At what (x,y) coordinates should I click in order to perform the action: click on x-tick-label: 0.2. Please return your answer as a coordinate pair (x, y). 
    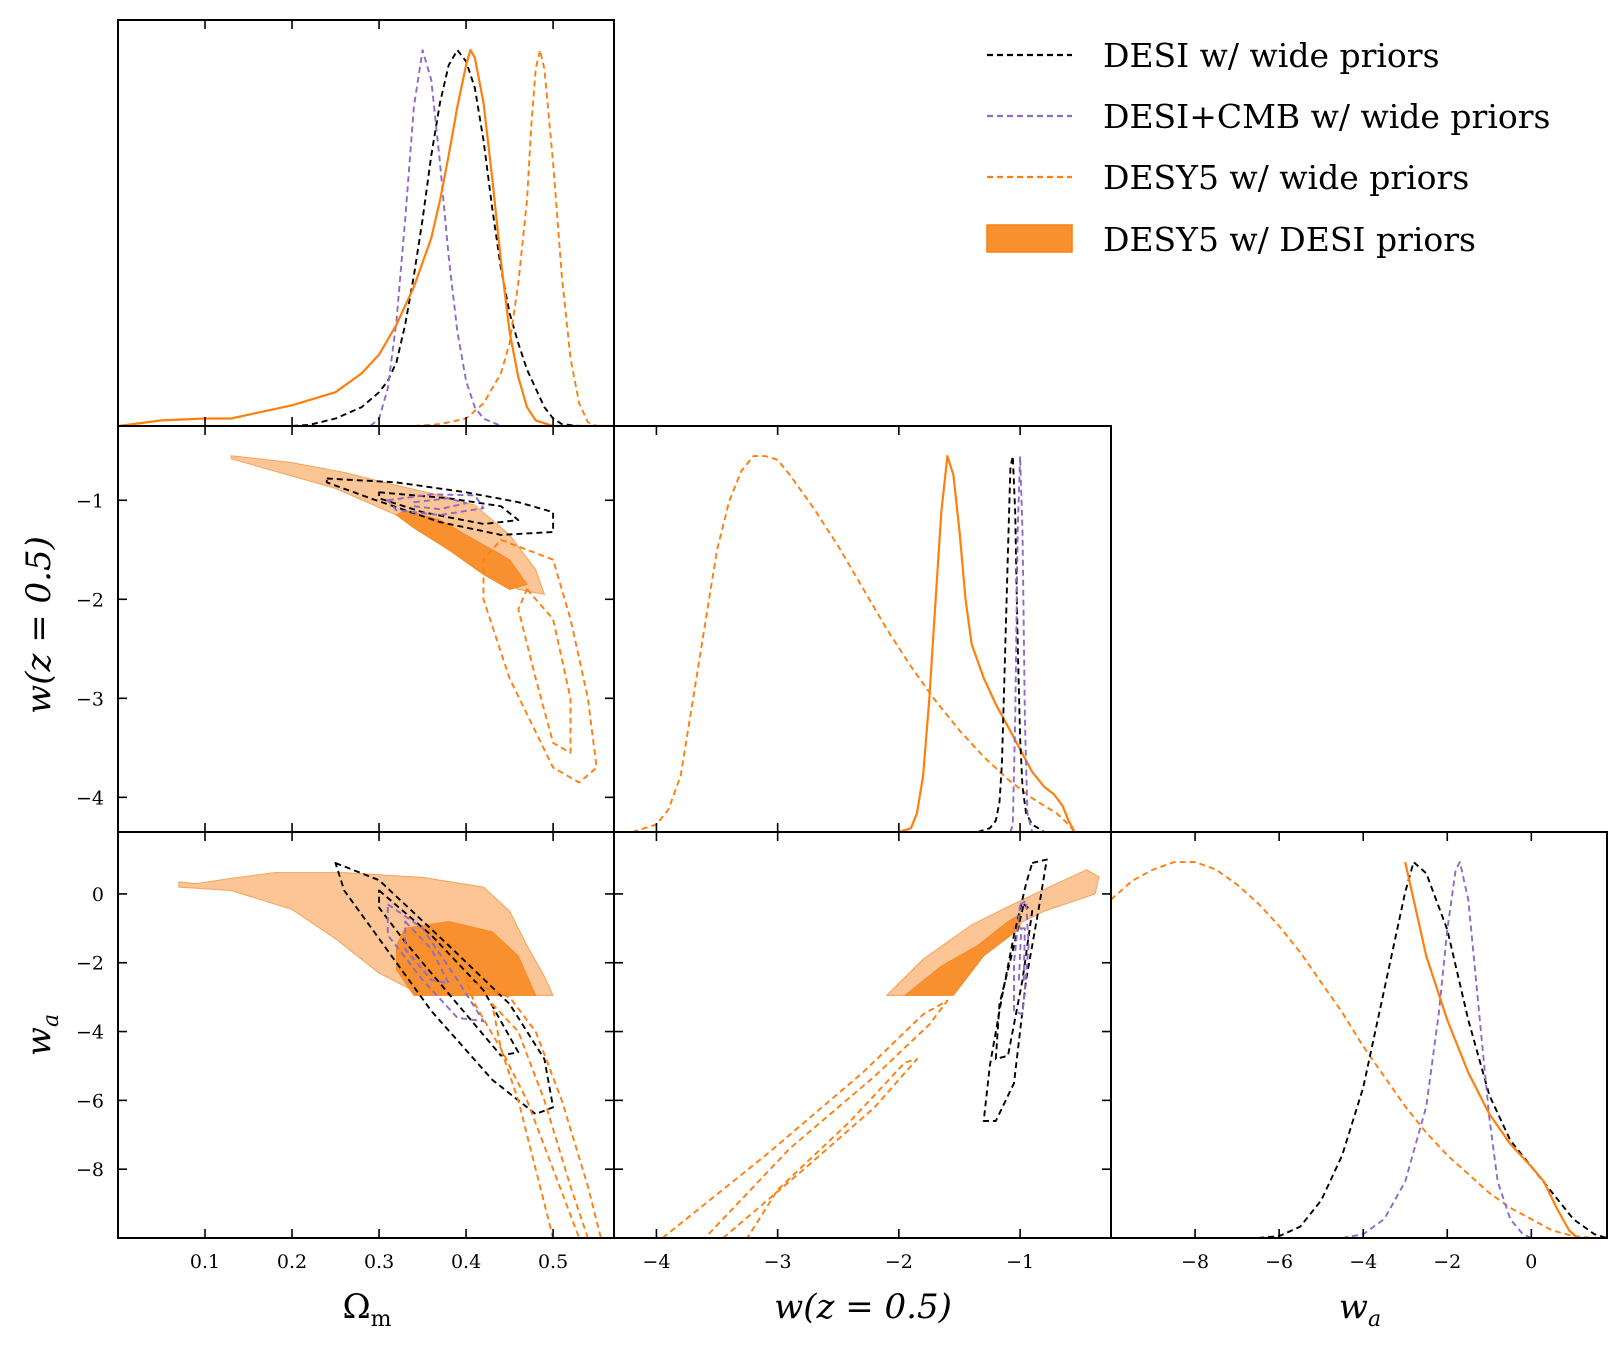
    Looking at the image, I should click on (292, 1262).